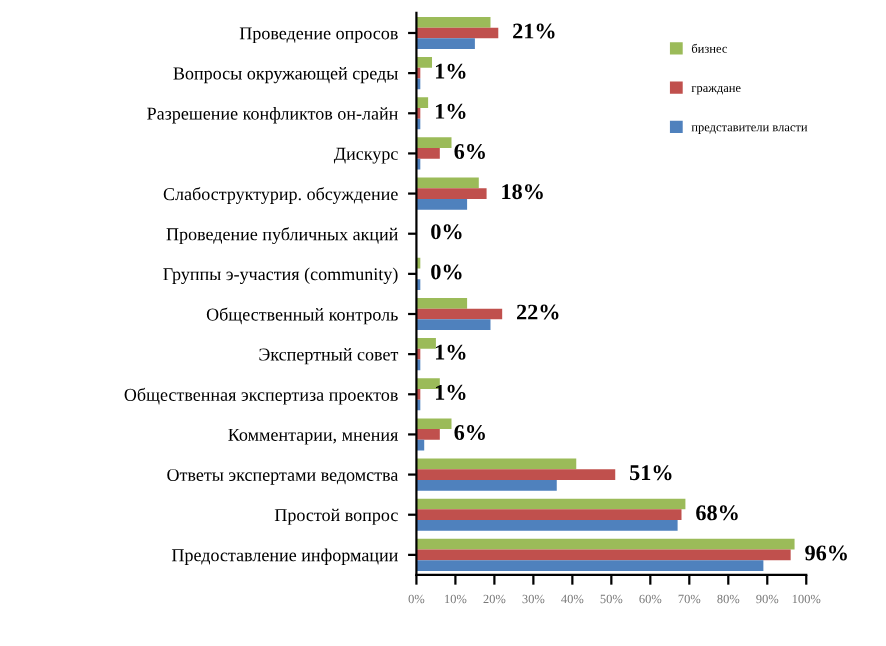 The height and width of the screenshot is (646, 886). I want to click on y-tick-label: Проведение опросов, so click(318, 35).